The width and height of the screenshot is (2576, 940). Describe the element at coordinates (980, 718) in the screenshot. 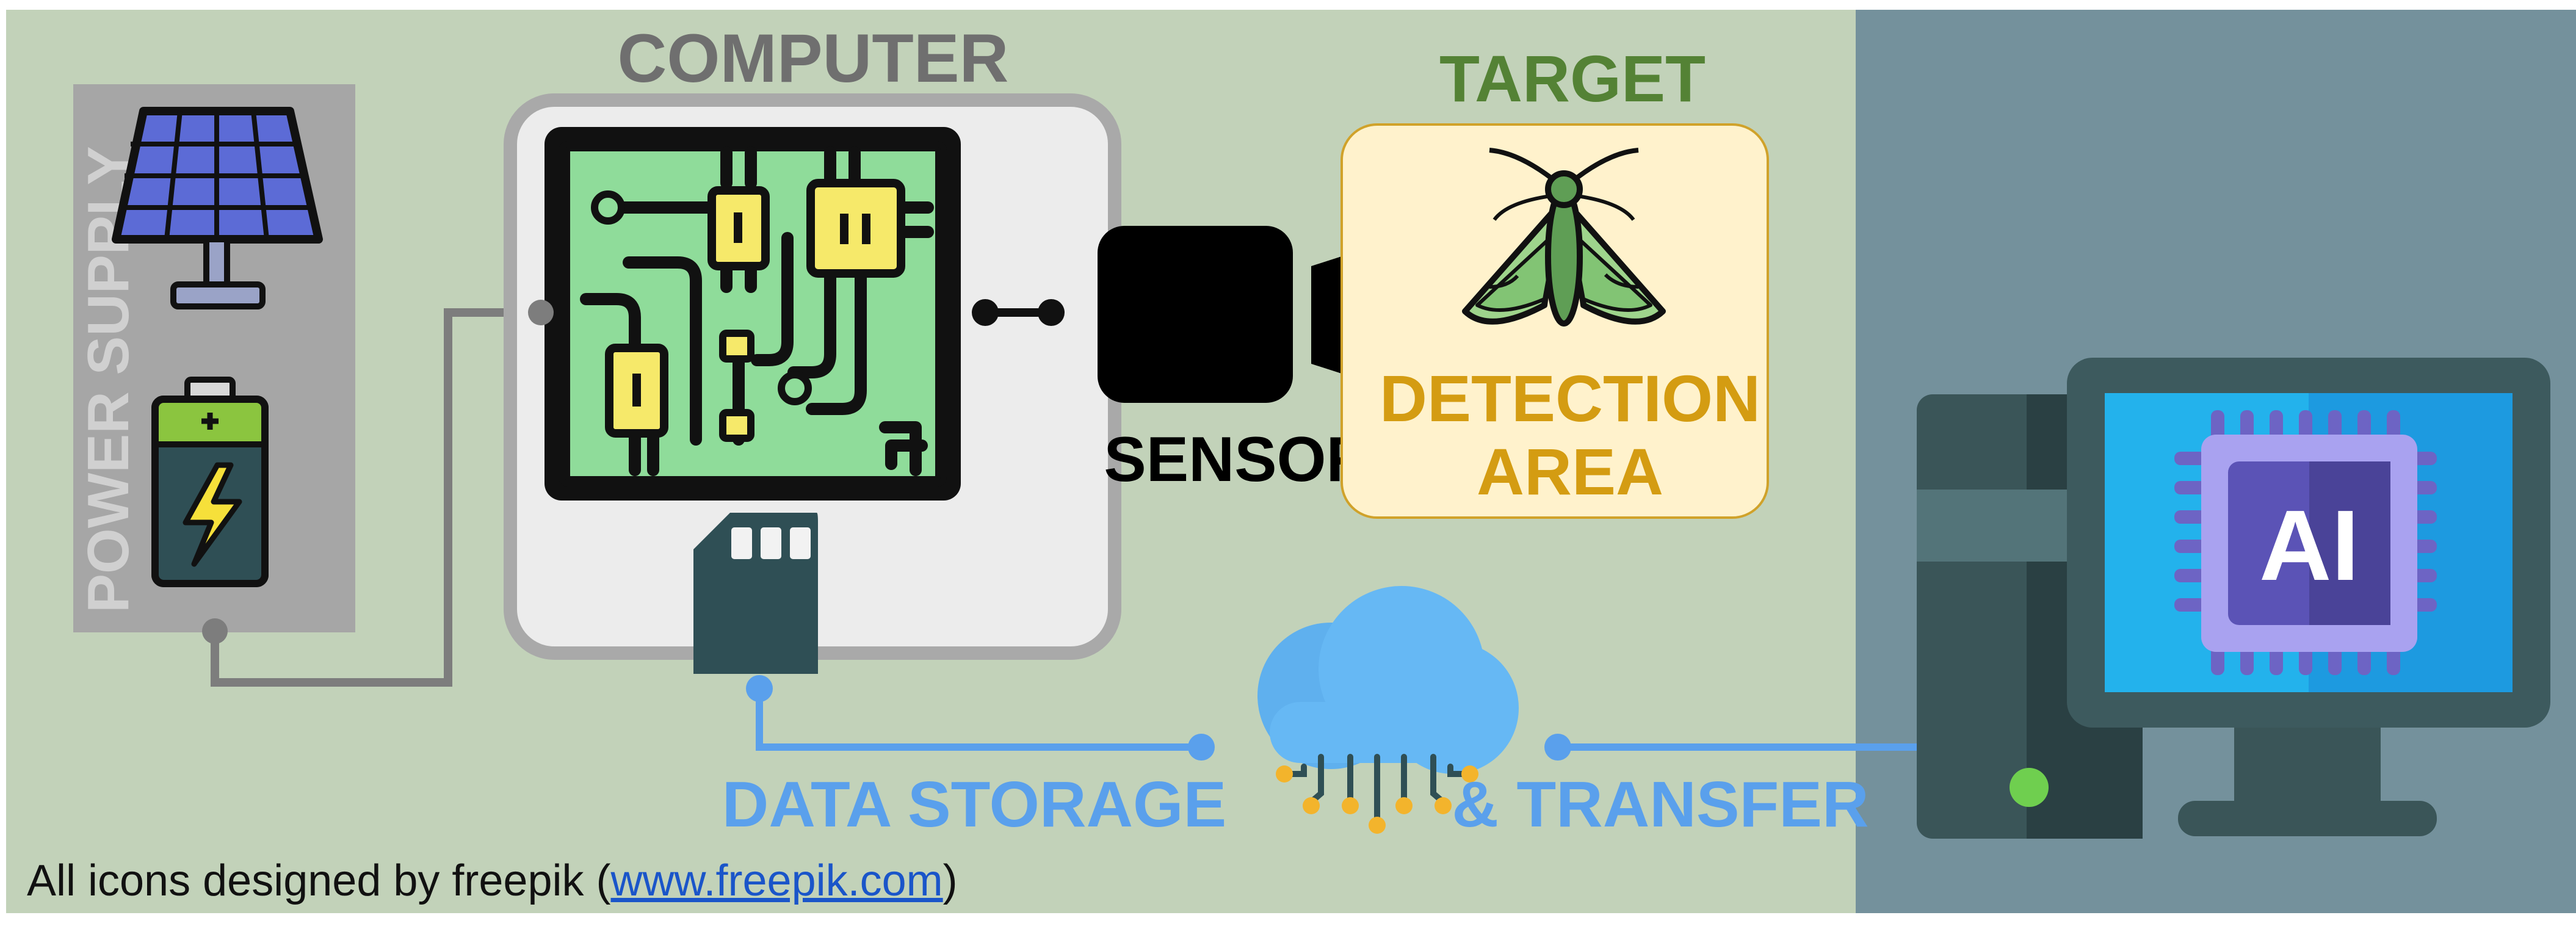

I see `data-wire-storage` at that location.